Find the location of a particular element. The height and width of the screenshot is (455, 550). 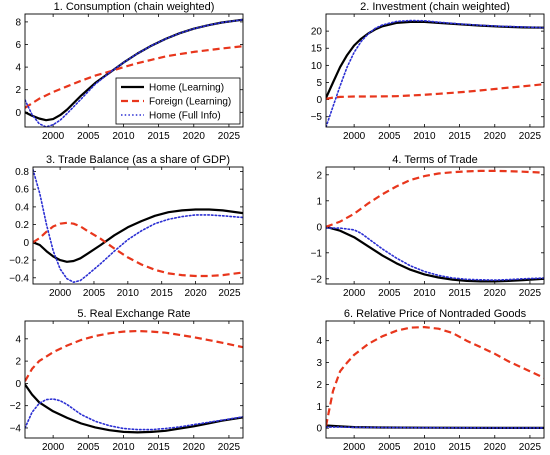

y-tick-label: −4 is located at coordinates (16, 428).